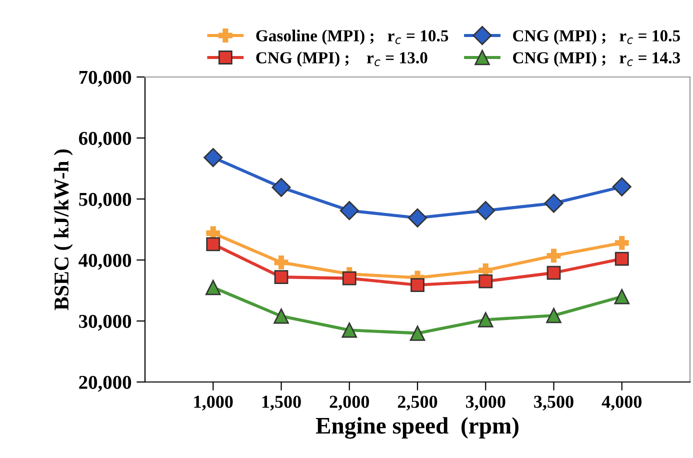  I want to click on x-tick-label: 2,500, so click(418, 403).